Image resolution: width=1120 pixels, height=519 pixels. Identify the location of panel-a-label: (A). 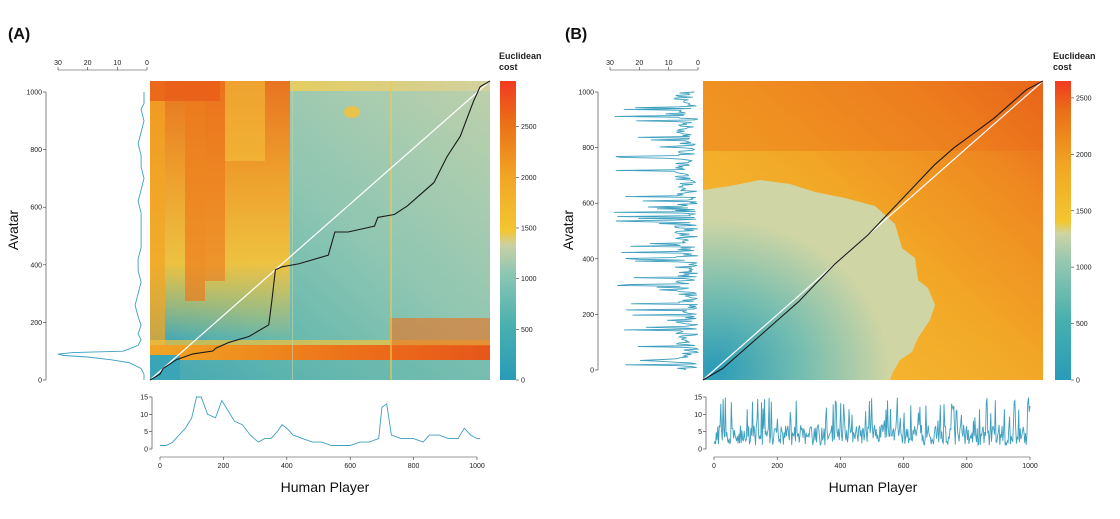
(19, 34).